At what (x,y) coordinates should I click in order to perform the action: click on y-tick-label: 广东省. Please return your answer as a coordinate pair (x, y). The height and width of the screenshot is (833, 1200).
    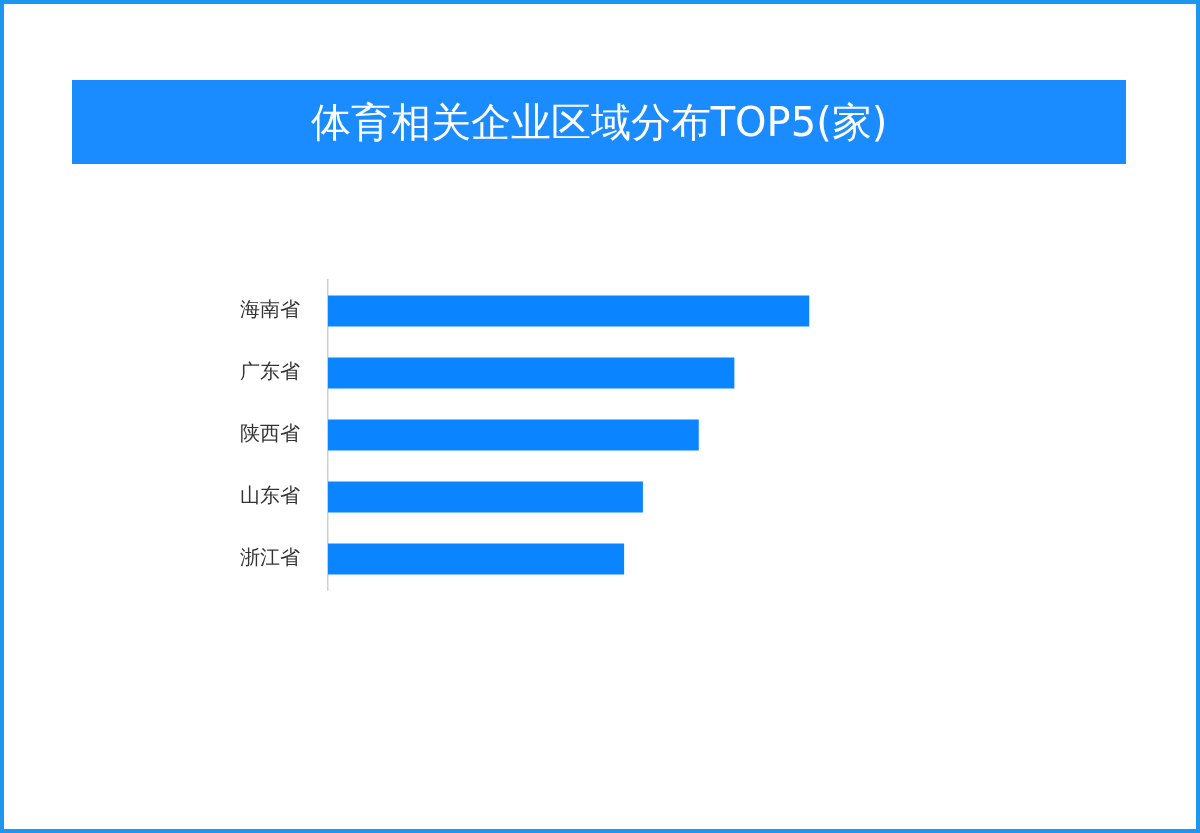
    Looking at the image, I should click on (270, 371).